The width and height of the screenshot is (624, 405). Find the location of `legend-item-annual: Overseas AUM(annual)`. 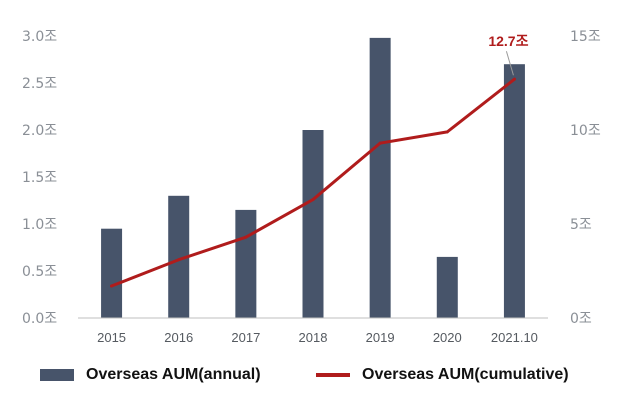

legend-item-annual: Overseas AUM(annual) is located at coordinates (150, 375).